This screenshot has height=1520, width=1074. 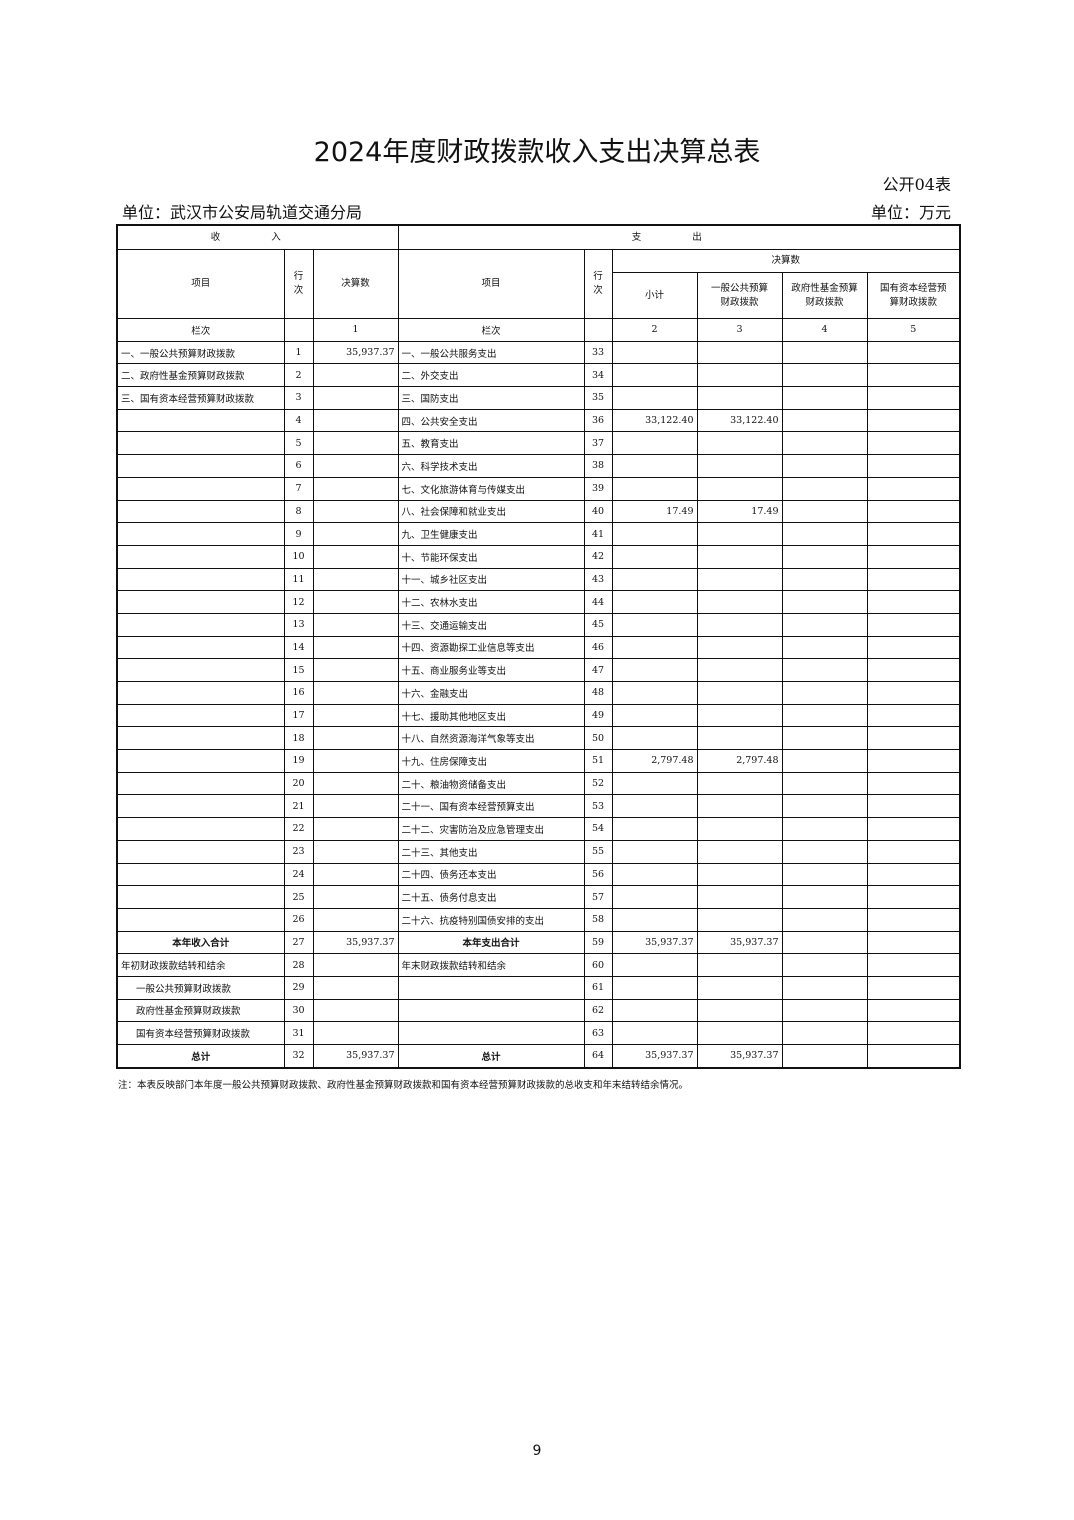 What do you see at coordinates (298, 488) in the screenshot?
I see `table-cell: 7` at bounding box center [298, 488].